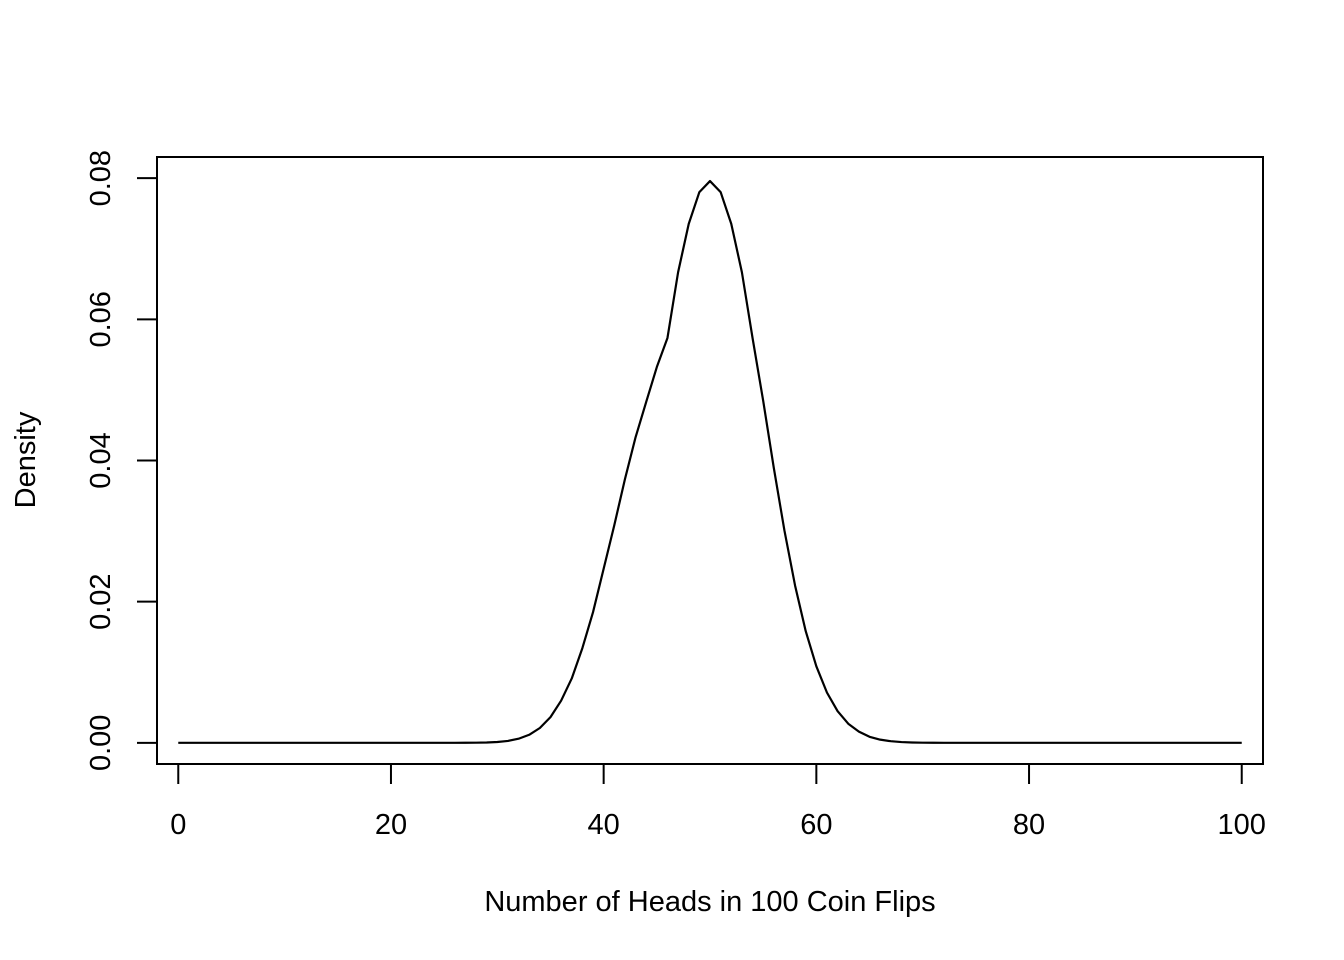 This screenshot has height=960, width=1344. Describe the element at coordinates (101, 460) in the screenshot. I see `y-tick-label: 0.04` at that location.